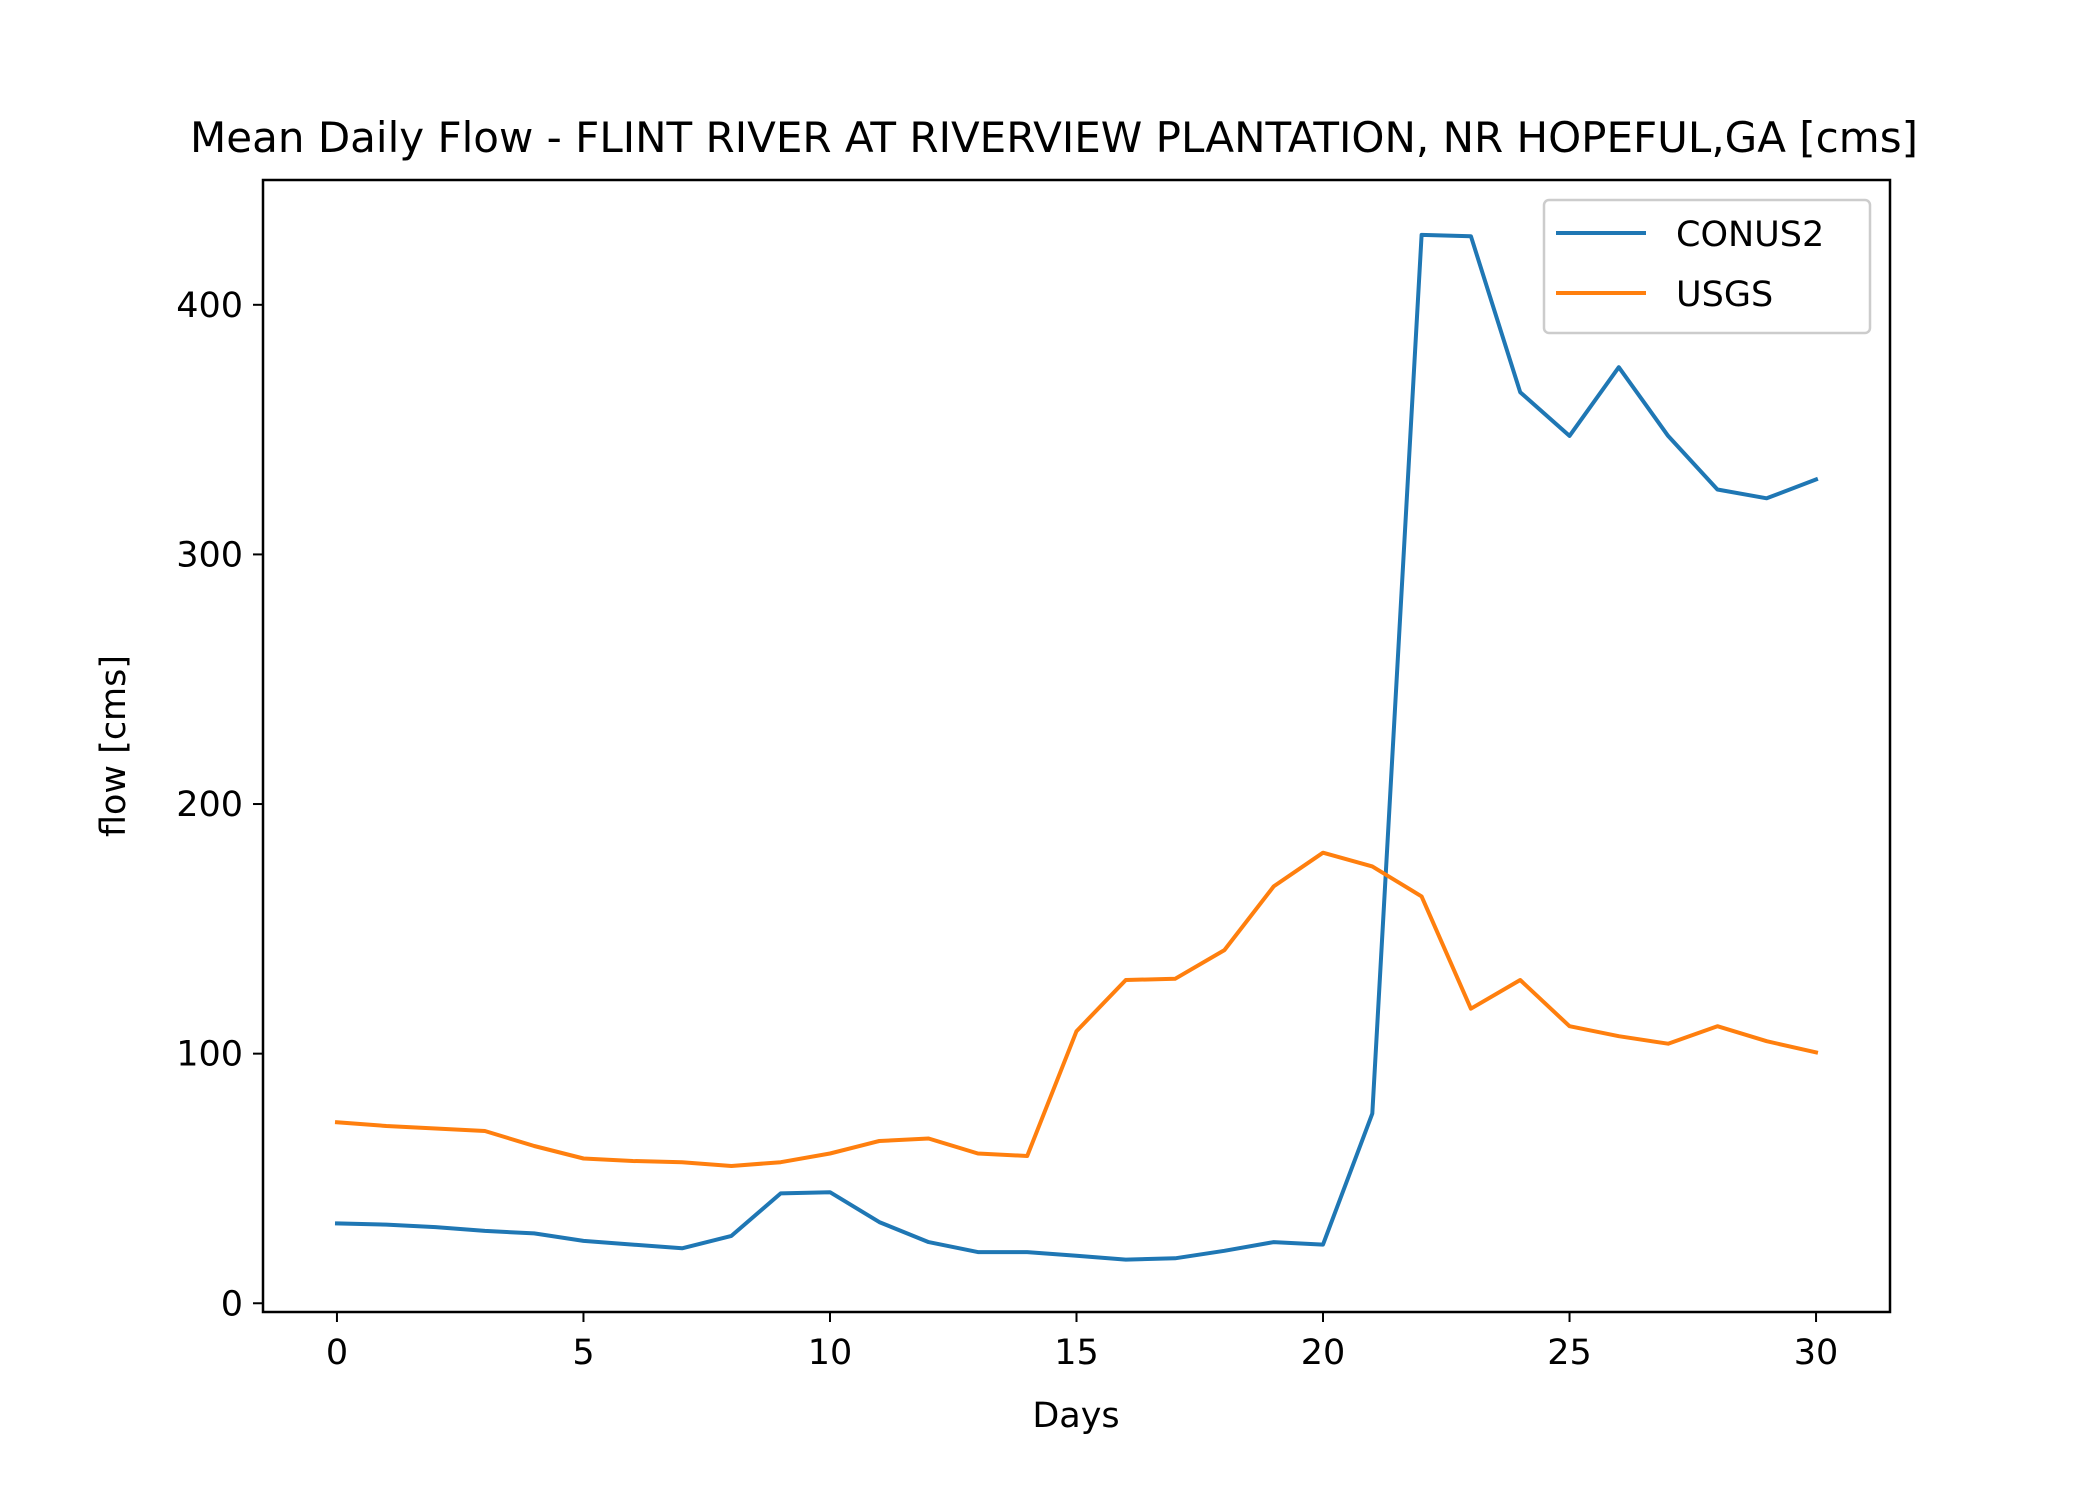 The width and height of the screenshot is (2100, 1500). What do you see at coordinates (1816, 1353) in the screenshot?
I see `x-tick-label: 30` at bounding box center [1816, 1353].